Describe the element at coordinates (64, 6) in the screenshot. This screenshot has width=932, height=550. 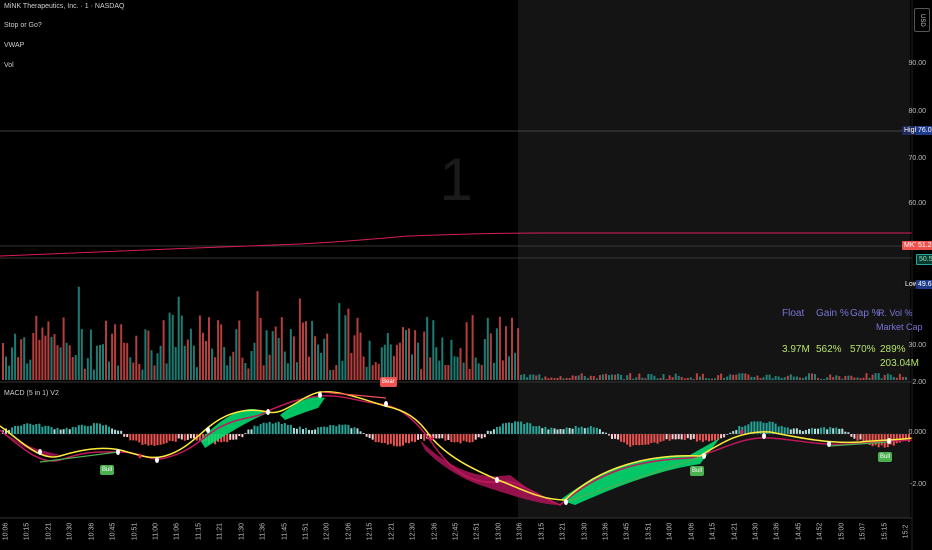
I see `symbol-legend: MiNK Therapeutics, Inc. · 1 · NASDAQ` at that location.